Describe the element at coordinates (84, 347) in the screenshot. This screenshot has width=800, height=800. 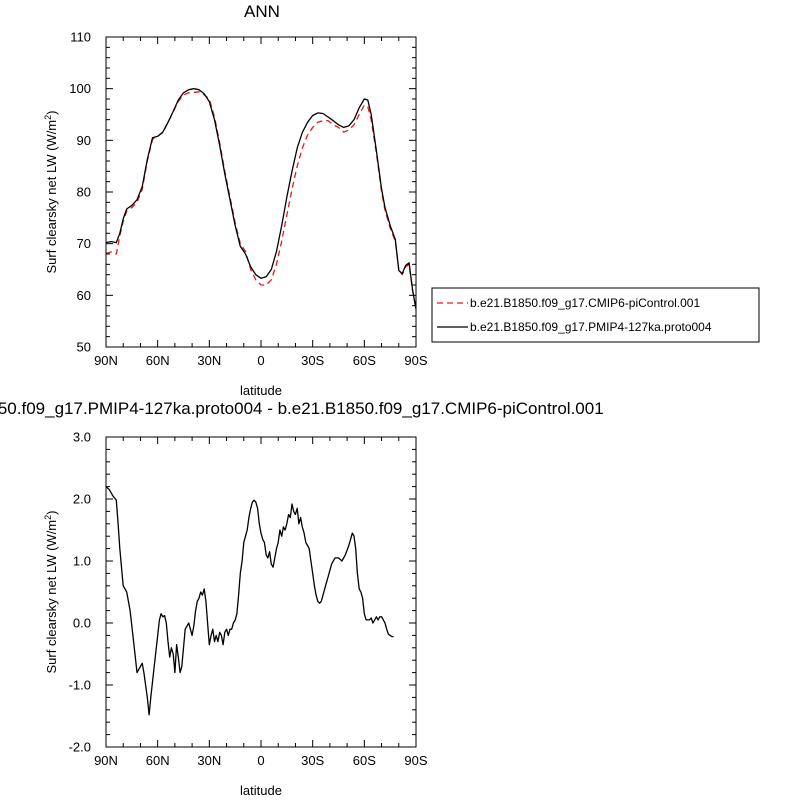
I see `y-tick-label: 50` at that location.